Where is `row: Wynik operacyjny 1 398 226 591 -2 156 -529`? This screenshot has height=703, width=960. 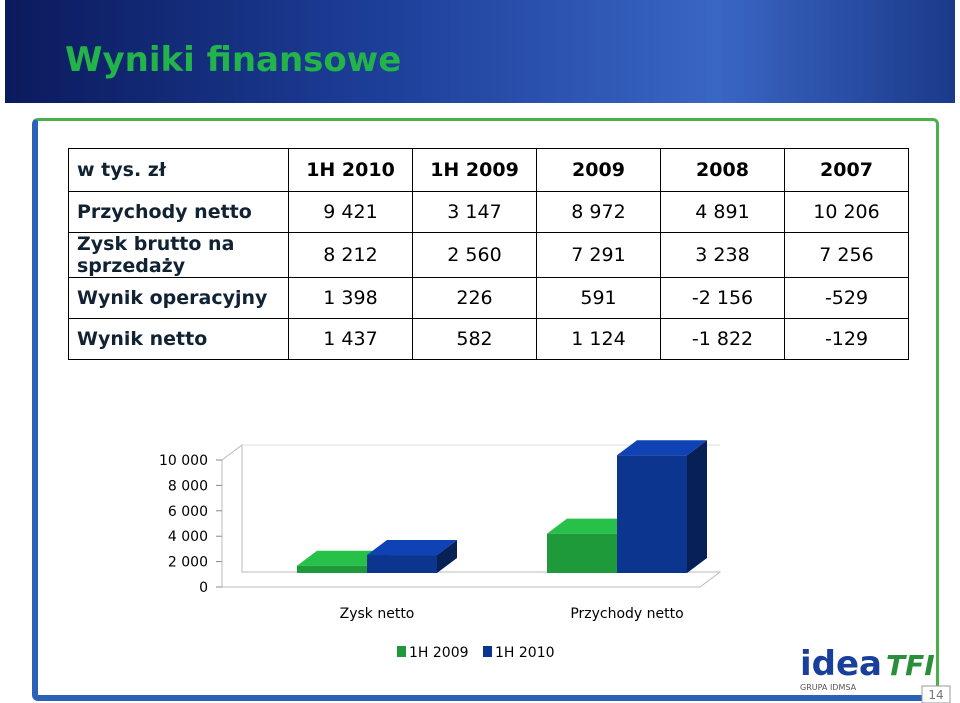 row: Wynik operacyjny 1 398 226 591 -2 156 -529 is located at coordinates (488, 298).